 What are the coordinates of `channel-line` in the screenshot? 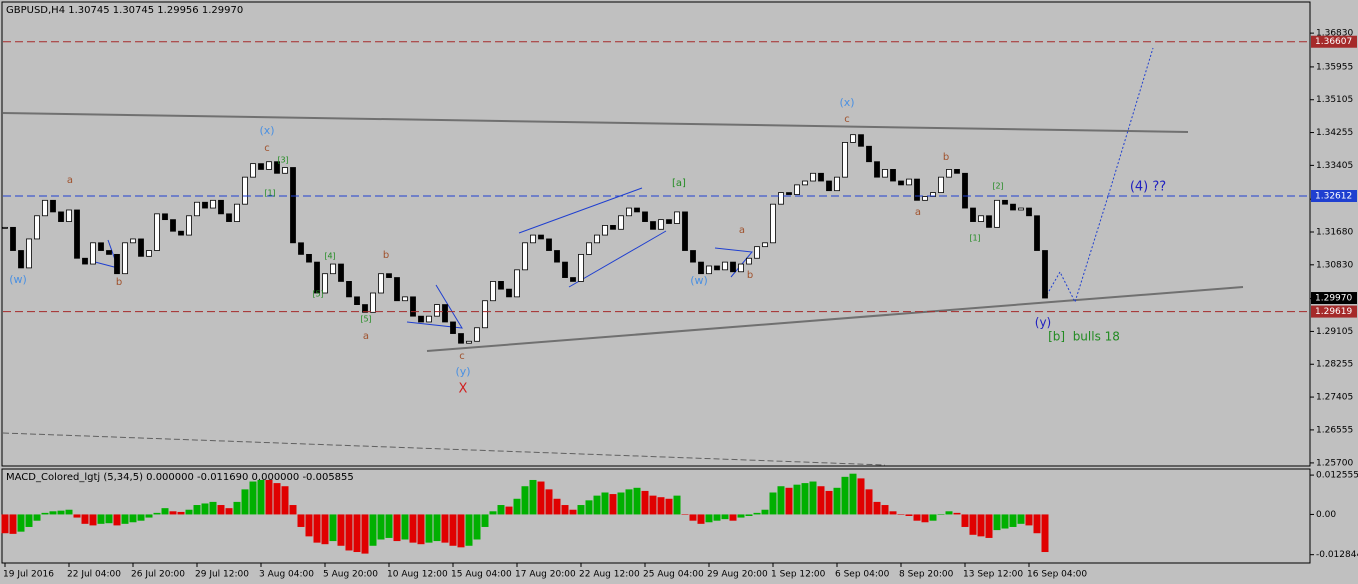 It's located at (580, 210).